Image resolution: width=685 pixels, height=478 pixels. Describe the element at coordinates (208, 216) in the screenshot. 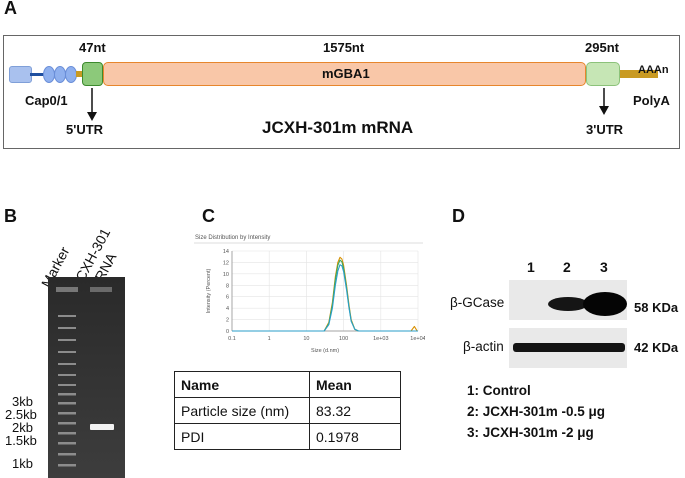

I see `panel-c-letter: C` at that location.